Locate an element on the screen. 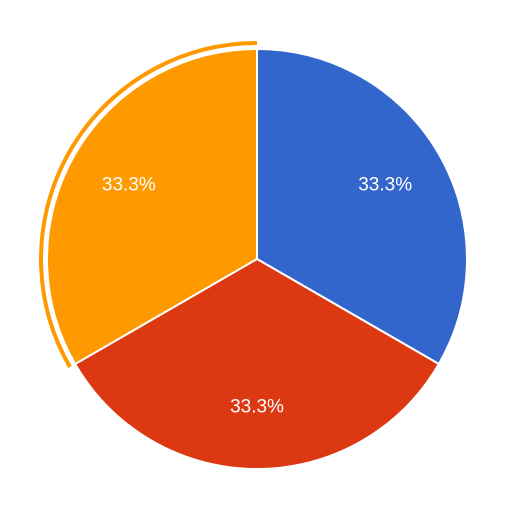 The width and height of the screenshot is (512, 517). pie-slice-2-label: 33.3% is located at coordinates (257, 407).